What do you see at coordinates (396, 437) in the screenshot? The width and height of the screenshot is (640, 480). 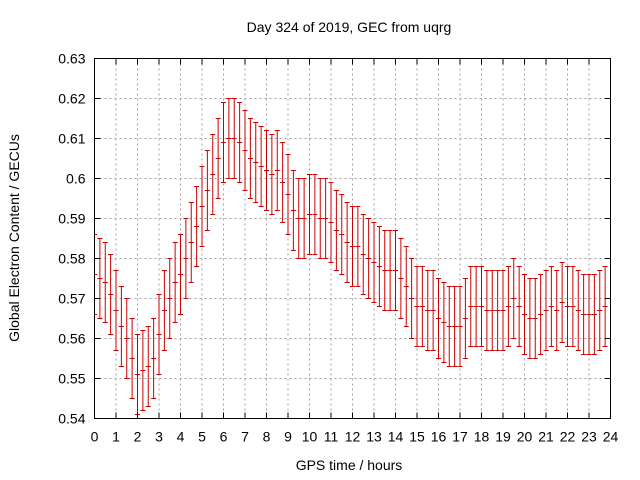 I see `x-tick-label: 14` at bounding box center [396, 437].